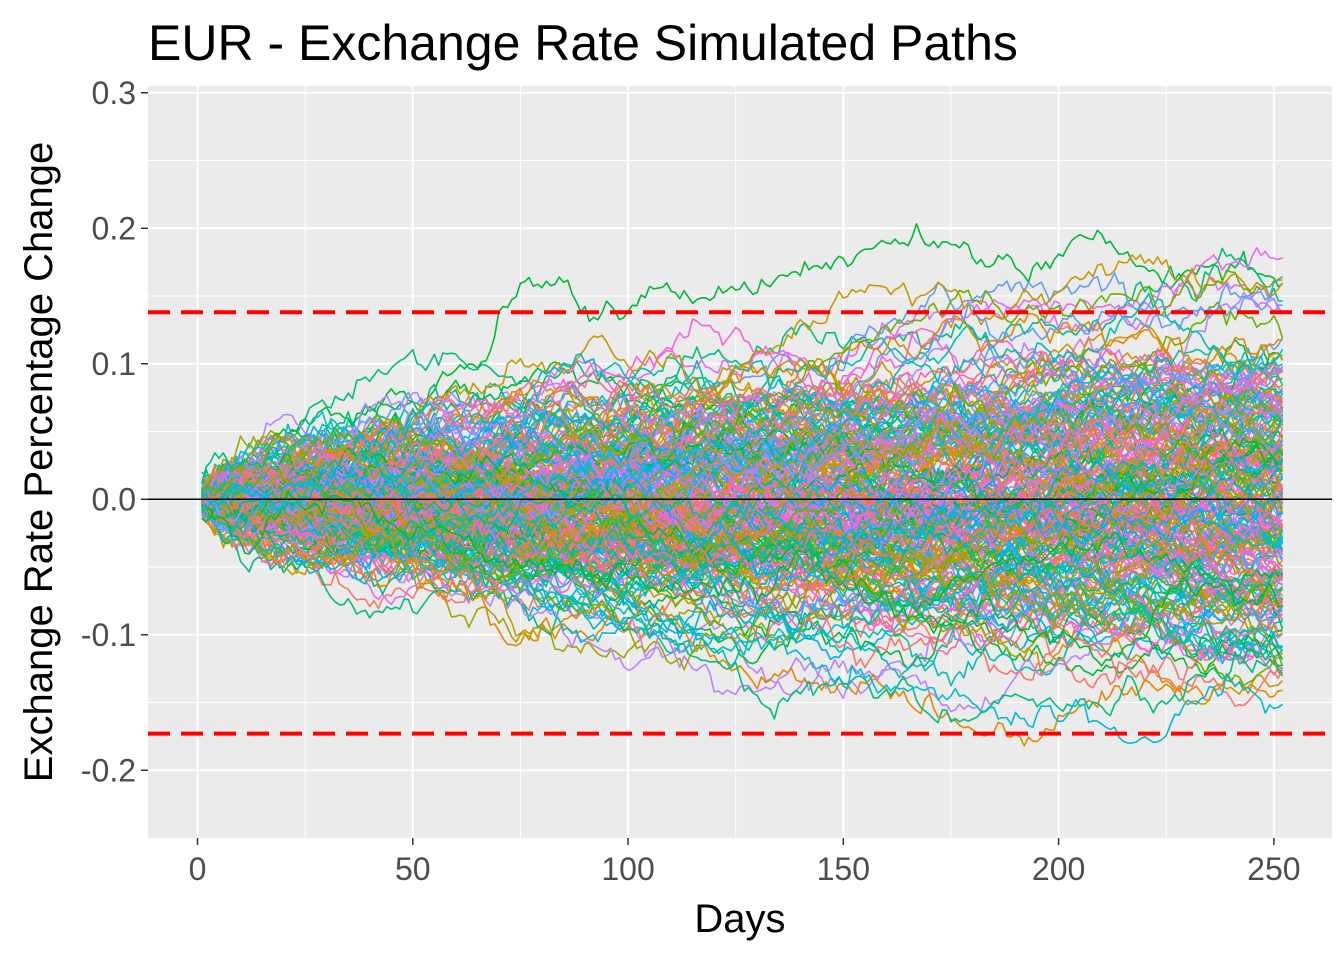 The image size is (1344, 960). What do you see at coordinates (114, 228) in the screenshot?
I see `y-tick-label: 0.2` at bounding box center [114, 228].